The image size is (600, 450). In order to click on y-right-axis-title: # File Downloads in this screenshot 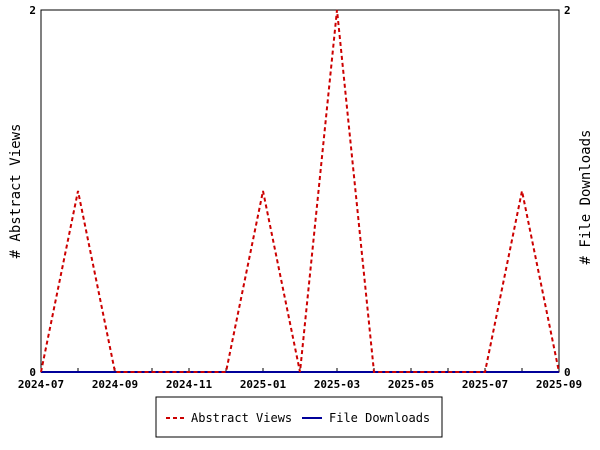, I will do `click(586, 197)`.